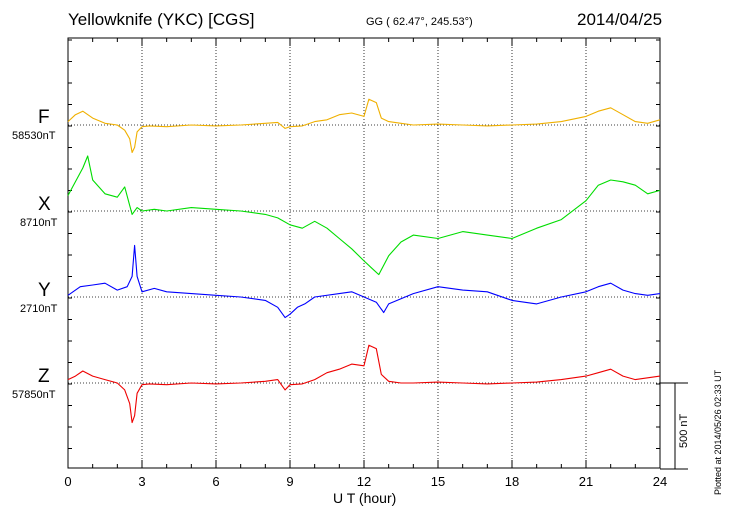  What do you see at coordinates (39, 309) in the screenshot?
I see `series-baseline-y: 2710nT` at bounding box center [39, 309].